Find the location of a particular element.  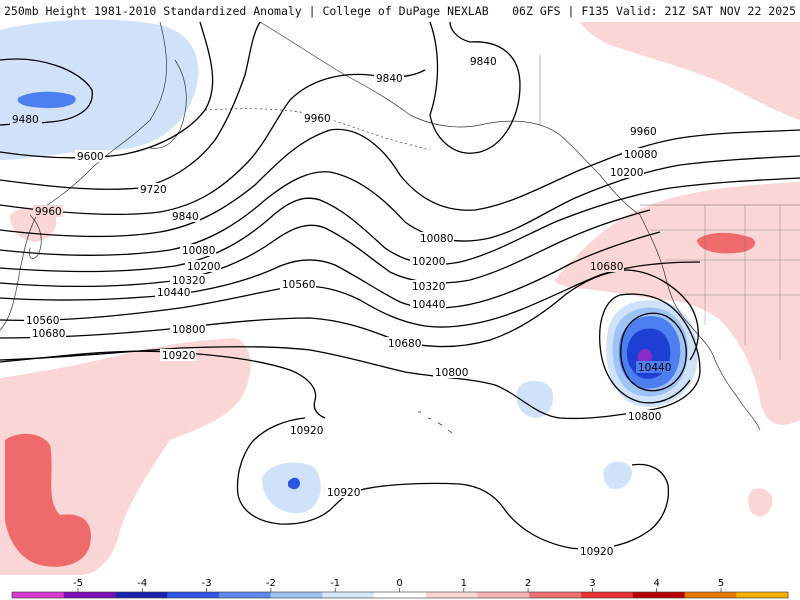

contour-10440-west is located at coordinates (330, 270).